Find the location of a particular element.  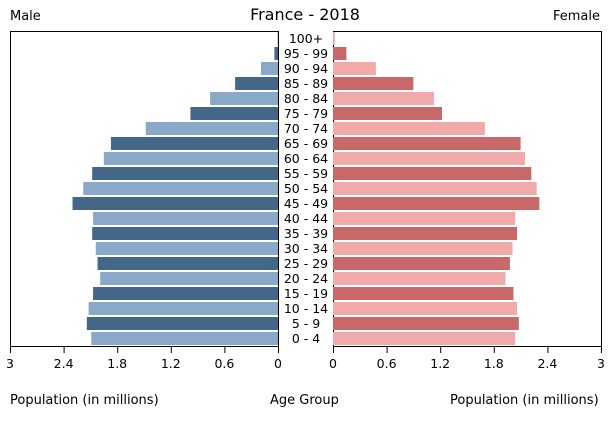

age-group-tick-label: 55 - 59 is located at coordinates (306, 173).